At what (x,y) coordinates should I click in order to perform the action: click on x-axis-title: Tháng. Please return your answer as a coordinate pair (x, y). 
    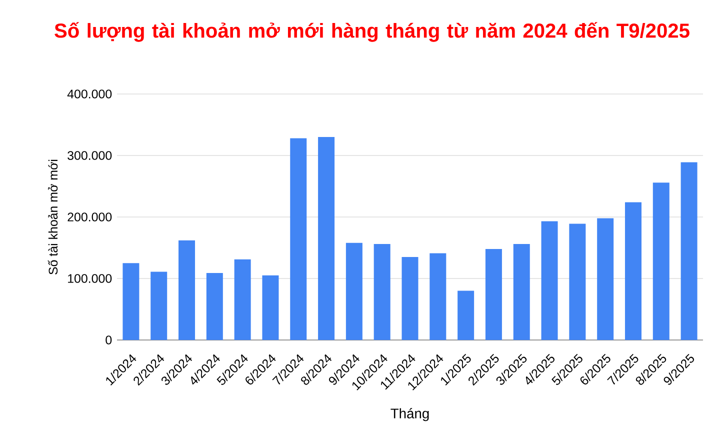
    Looking at the image, I should click on (409, 415).